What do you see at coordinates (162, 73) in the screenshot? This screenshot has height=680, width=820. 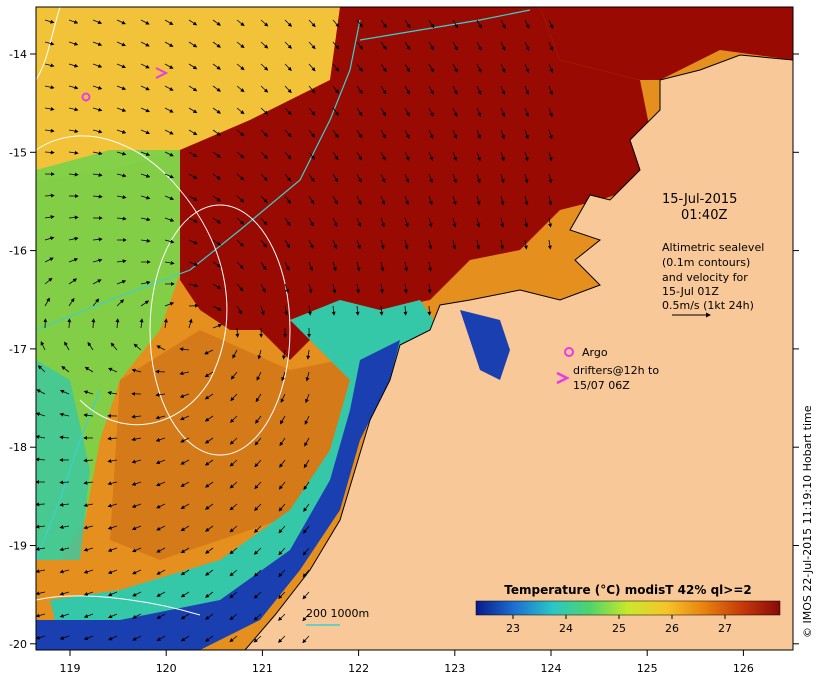 I see `drifter-marker` at bounding box center [162, 73].